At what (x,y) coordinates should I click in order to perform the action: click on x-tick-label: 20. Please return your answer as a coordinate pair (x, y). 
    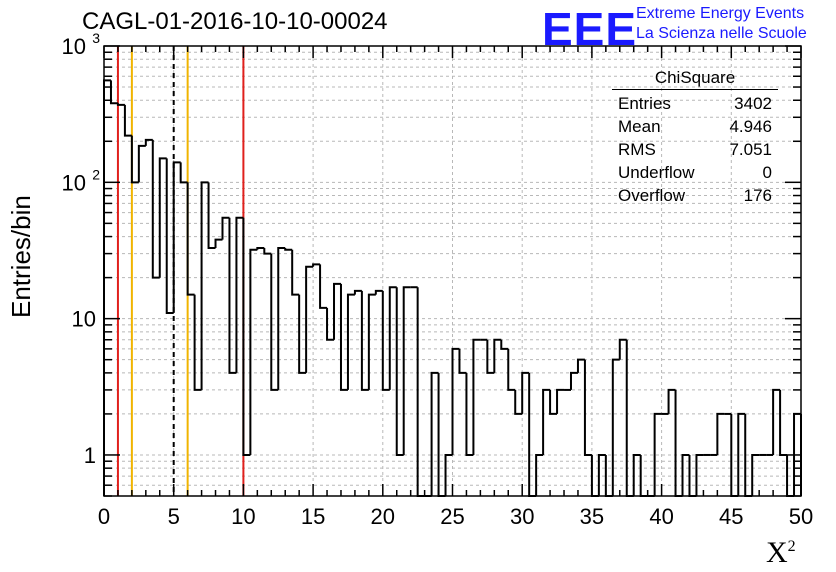
    Looking at the image, I should click on (383, 516).